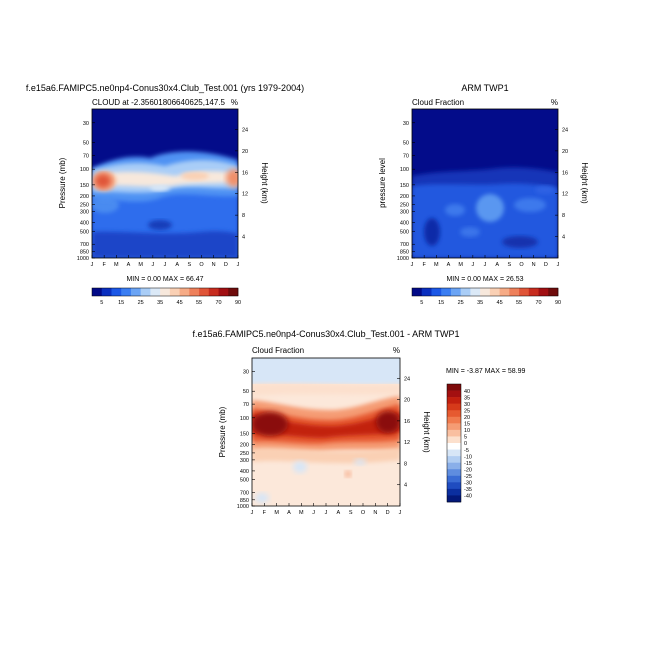 The image size is (654, 654). Describe the element at coordinates (426, 432) in the screenshot. I see `panel-diff-y2label: Height (km)` at that location.